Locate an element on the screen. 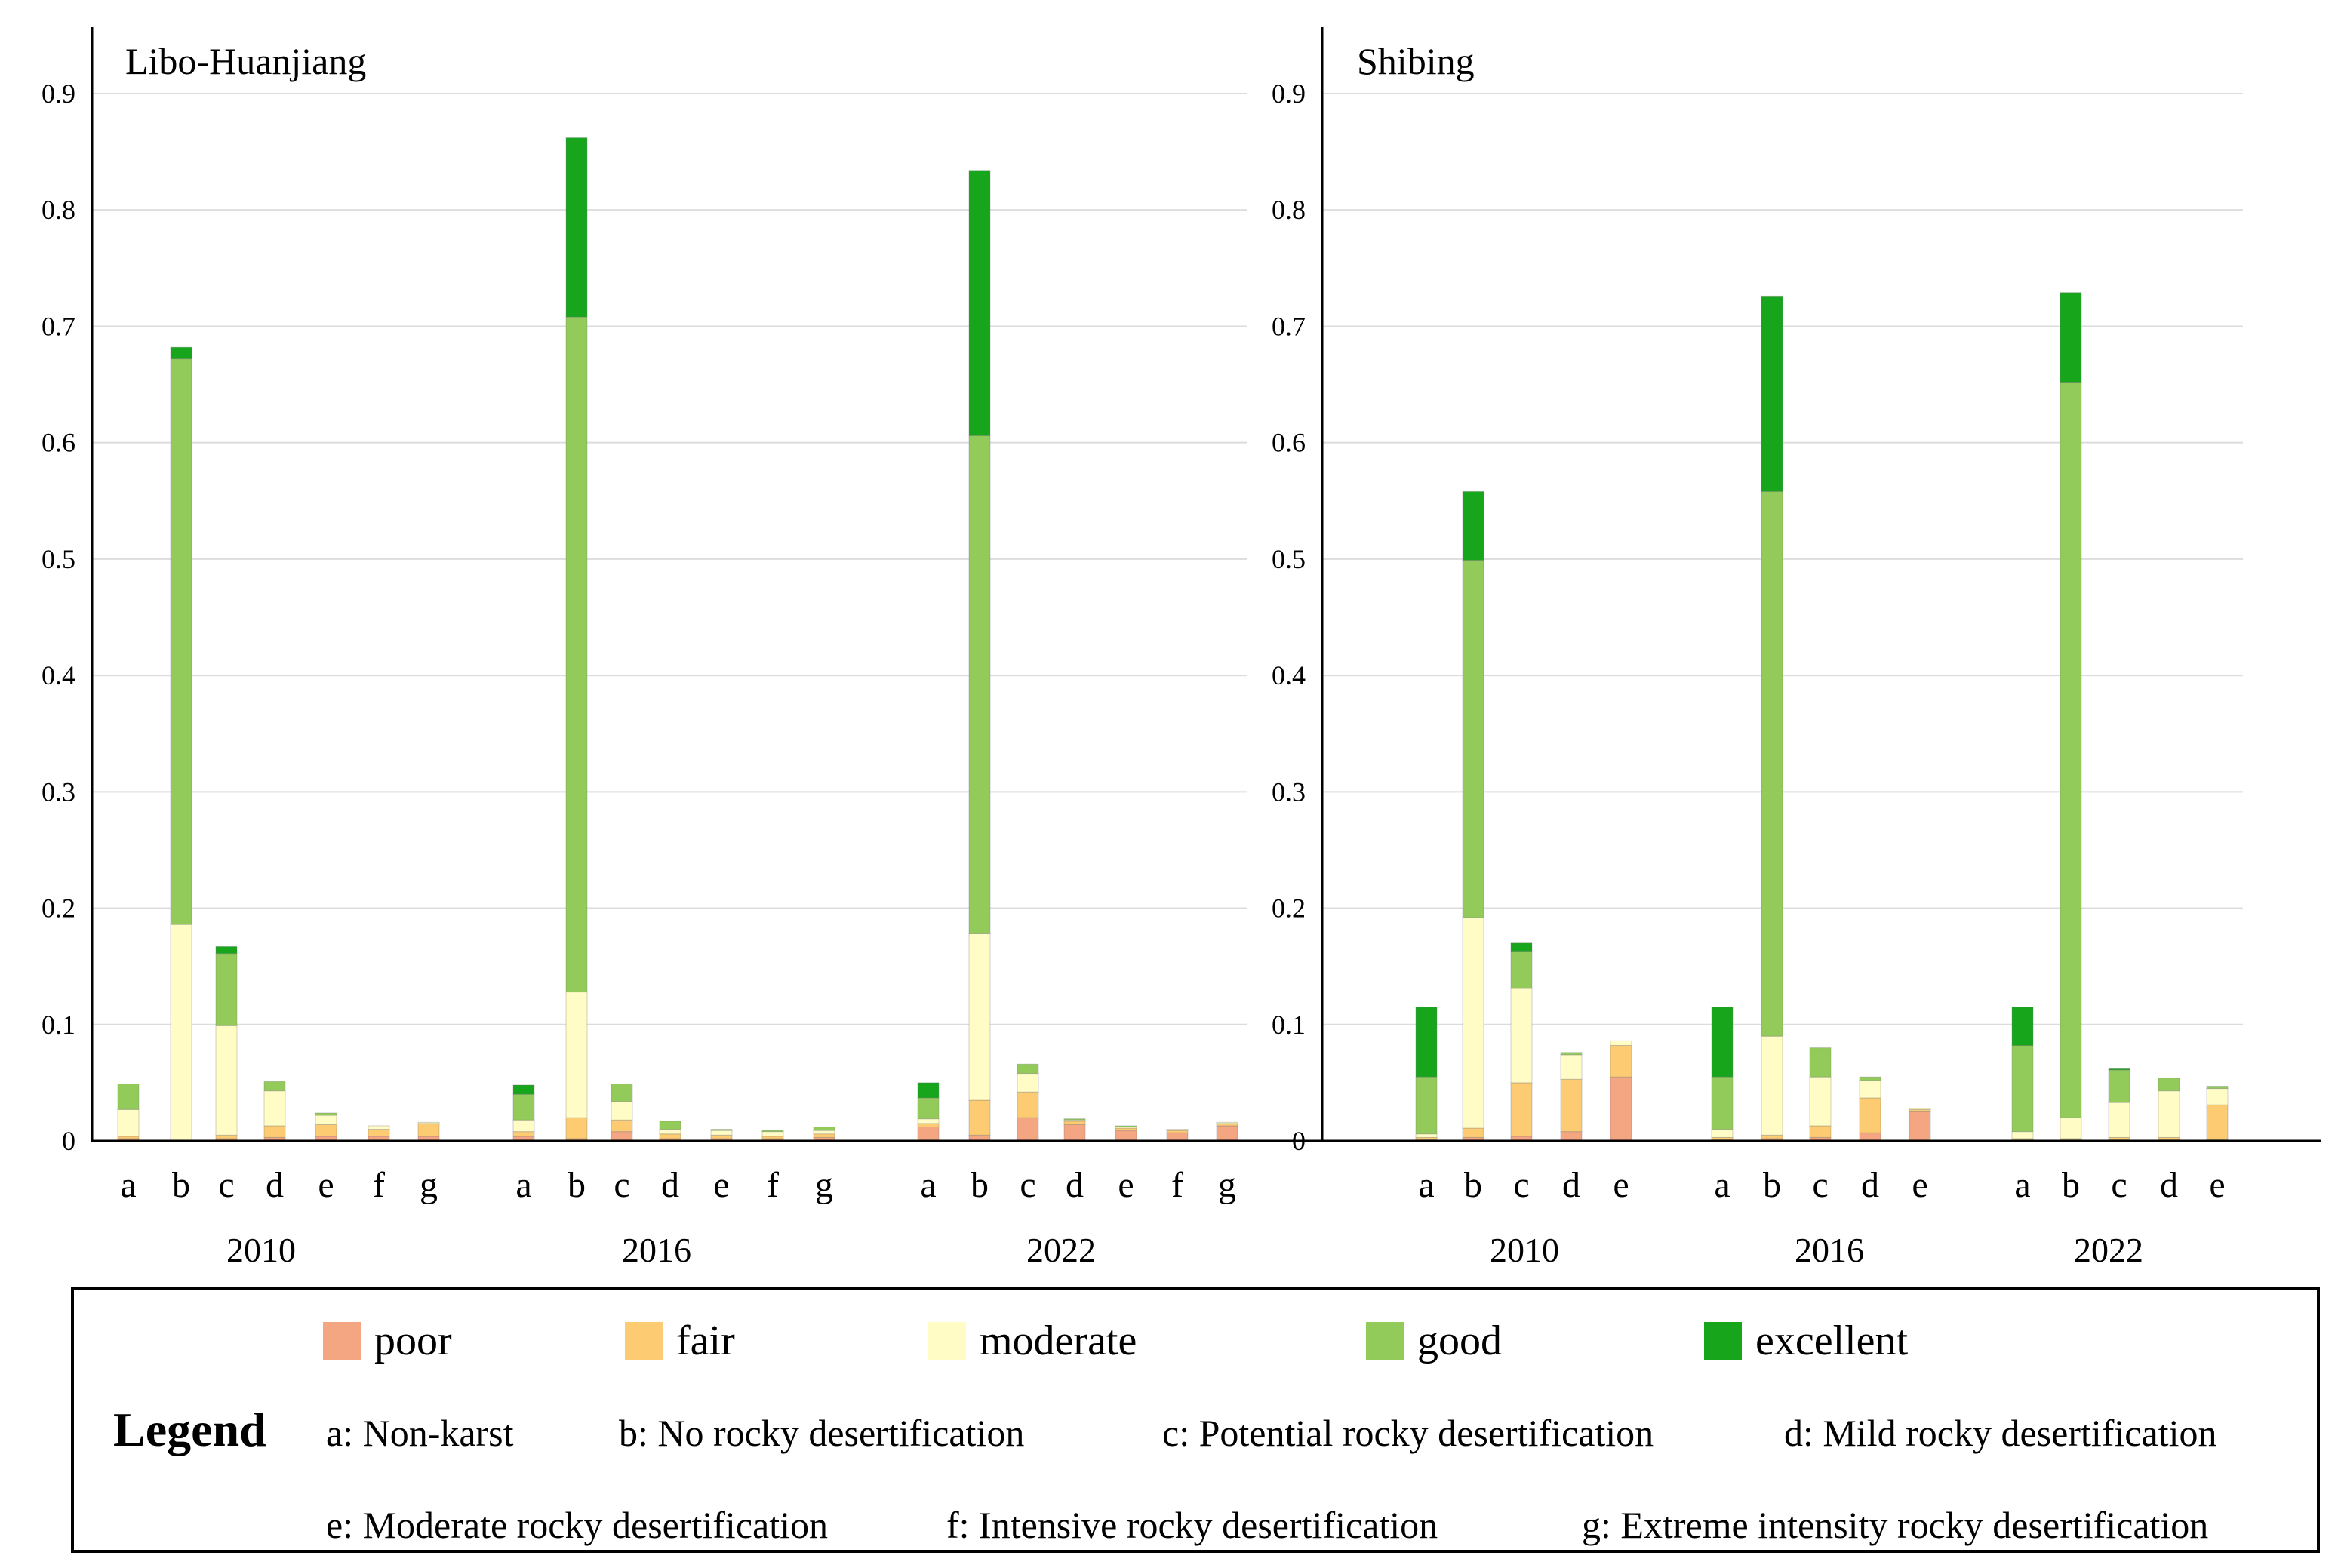 The width and height of the screenshot is (2338, 1568). y-tick-label: 0.9 is located at coordinates (1289, 93).